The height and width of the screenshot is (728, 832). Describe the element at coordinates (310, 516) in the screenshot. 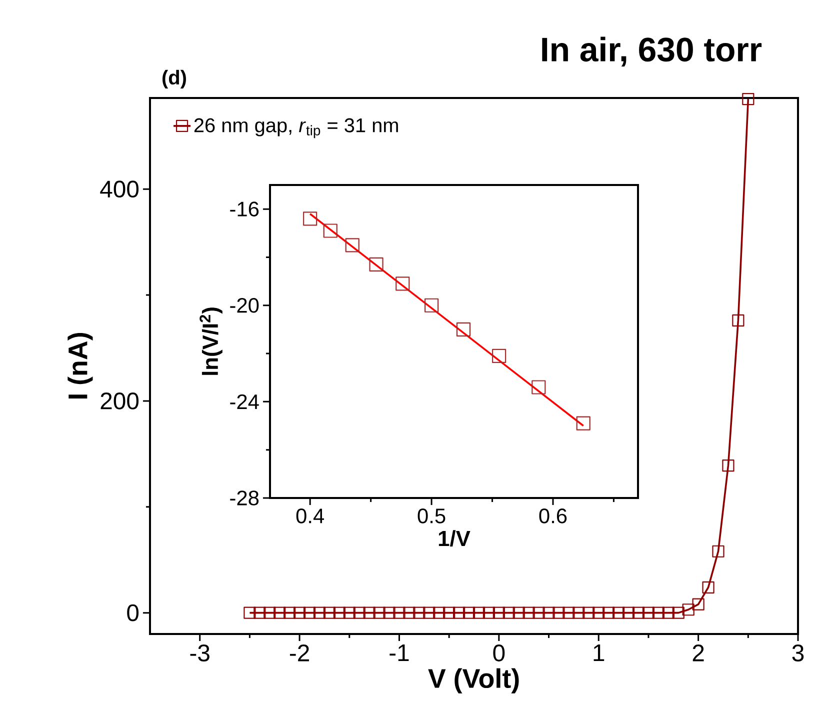

I see `x-tick-label: 0.4` at that location.